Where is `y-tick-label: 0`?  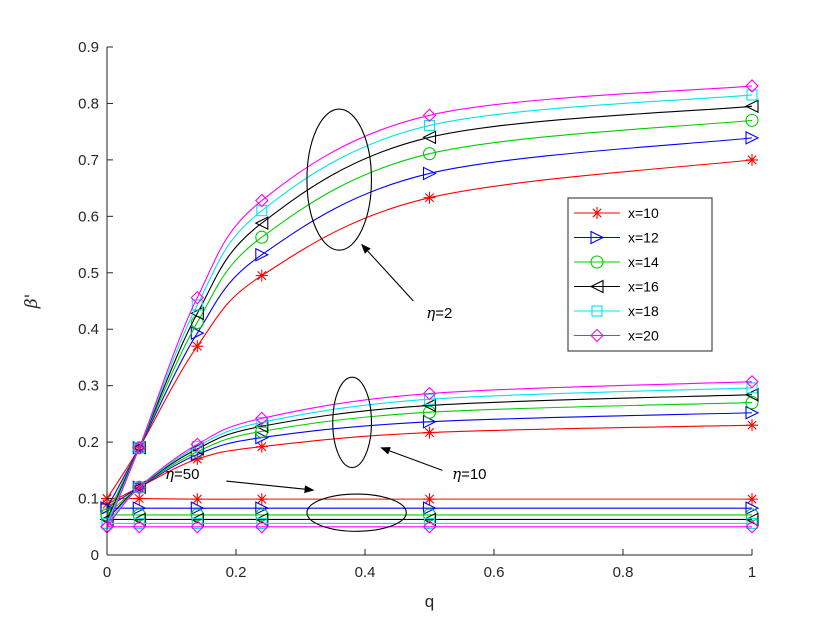 y-tick-label: 0 is located at coordinates (95, 555).